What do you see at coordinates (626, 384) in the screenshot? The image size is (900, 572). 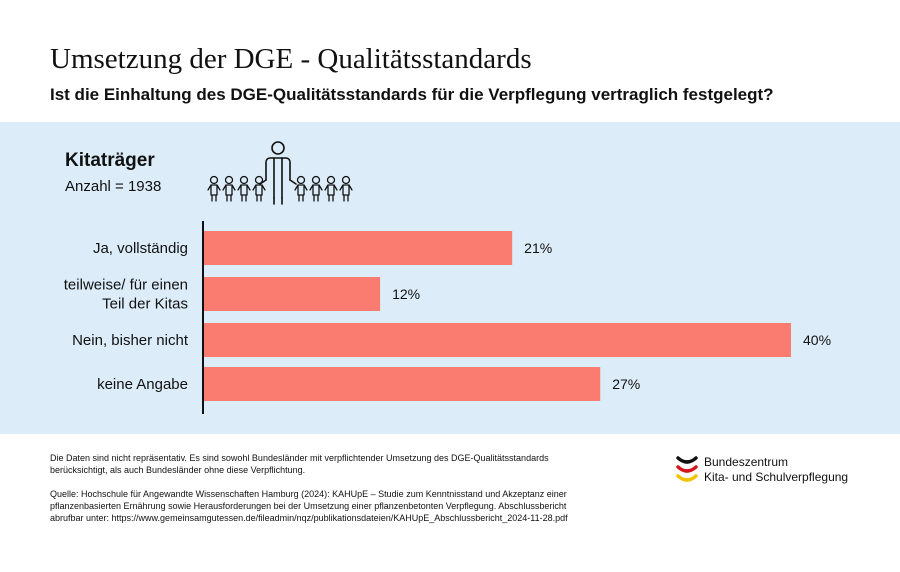 I see `bar-value-label-3: 27%` at bounding box center [626, 384].